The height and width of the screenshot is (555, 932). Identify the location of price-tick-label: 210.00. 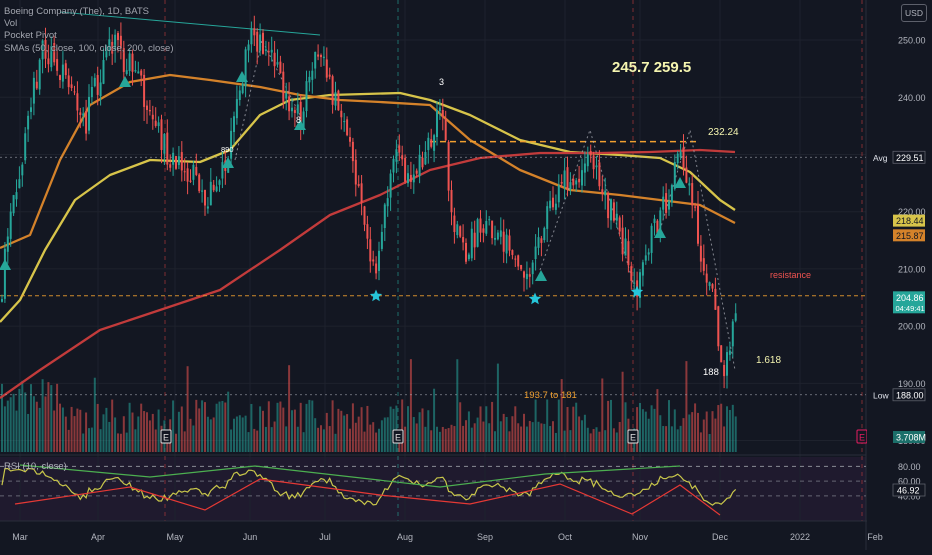
(912, 269).